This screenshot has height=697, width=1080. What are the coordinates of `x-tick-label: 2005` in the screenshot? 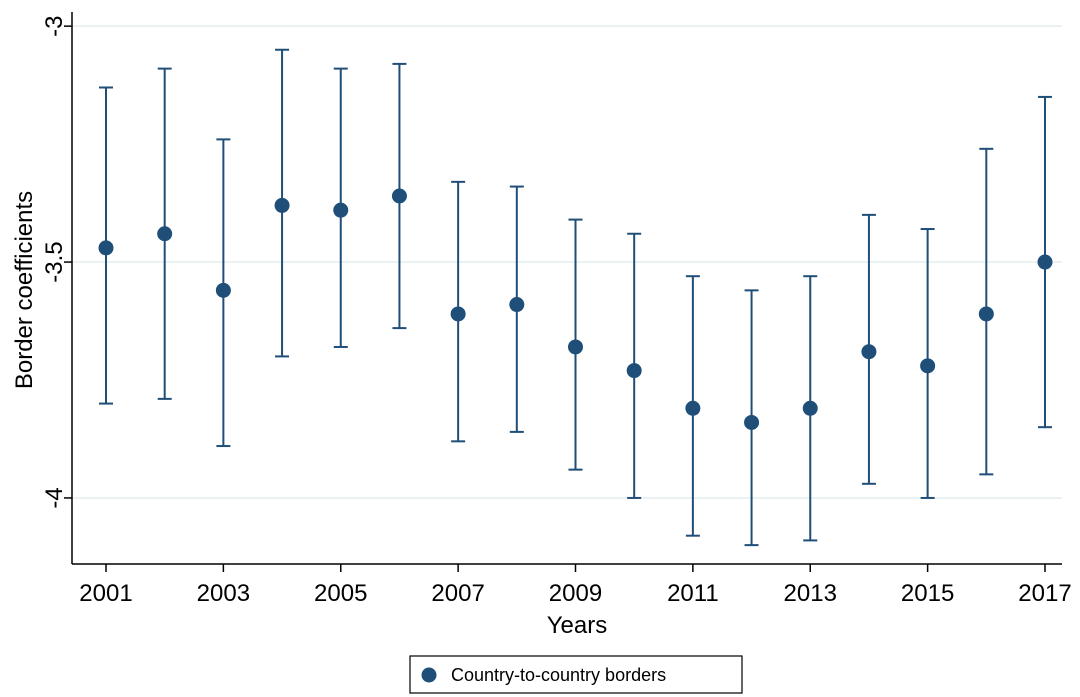 It's located at (340, 593).